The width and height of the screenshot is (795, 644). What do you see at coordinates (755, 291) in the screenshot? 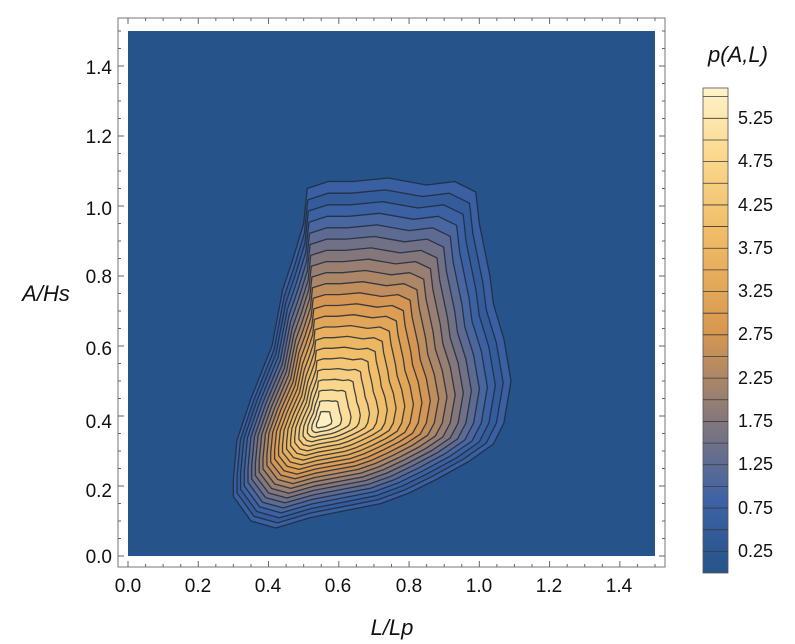
I see `colorbar-tick-label: 3.25` at bounding box center [755, 291].